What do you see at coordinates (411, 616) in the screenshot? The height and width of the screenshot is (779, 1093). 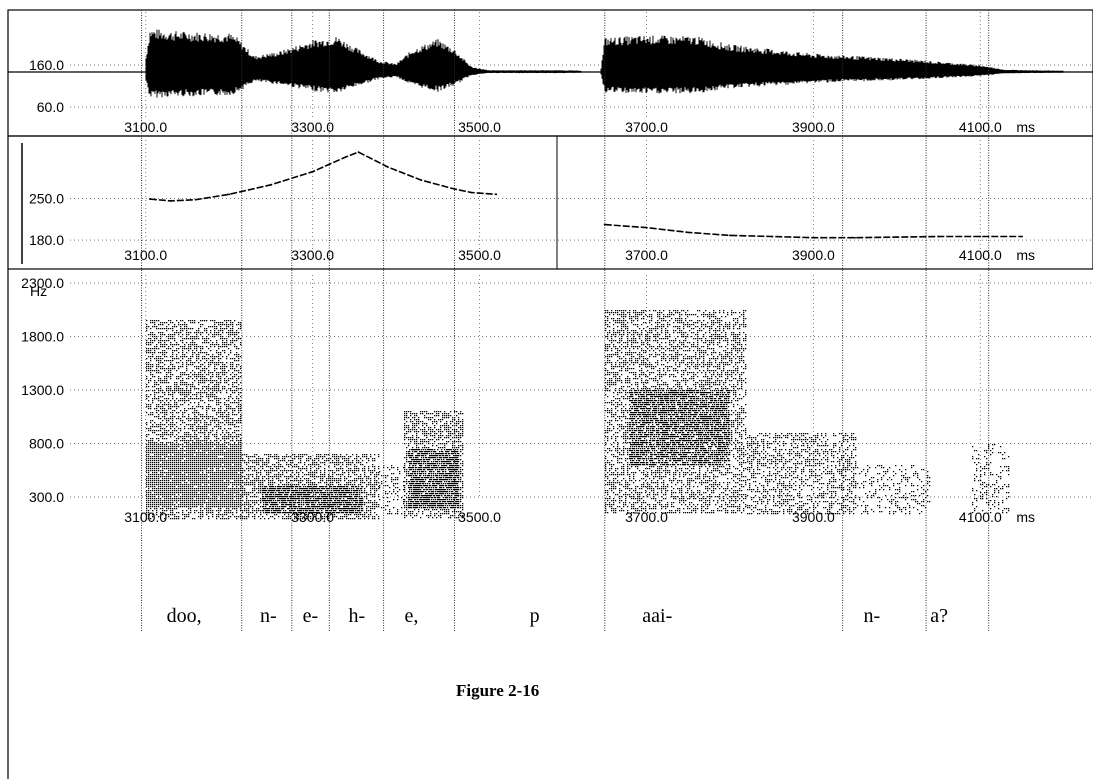 I see `segment-label: e,` at bounding box center [411, 616].